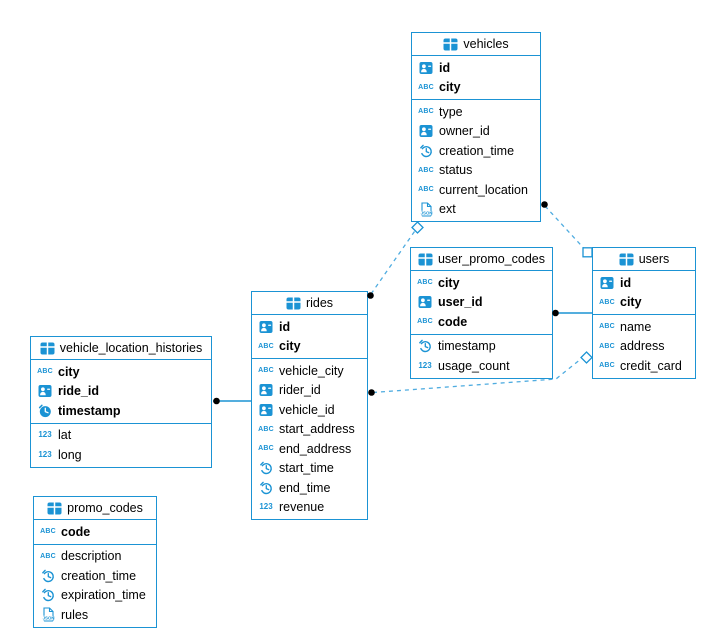 The width and height of the screenshot is (705, 636). I want to click on table-header: rides, so click(309, 303).